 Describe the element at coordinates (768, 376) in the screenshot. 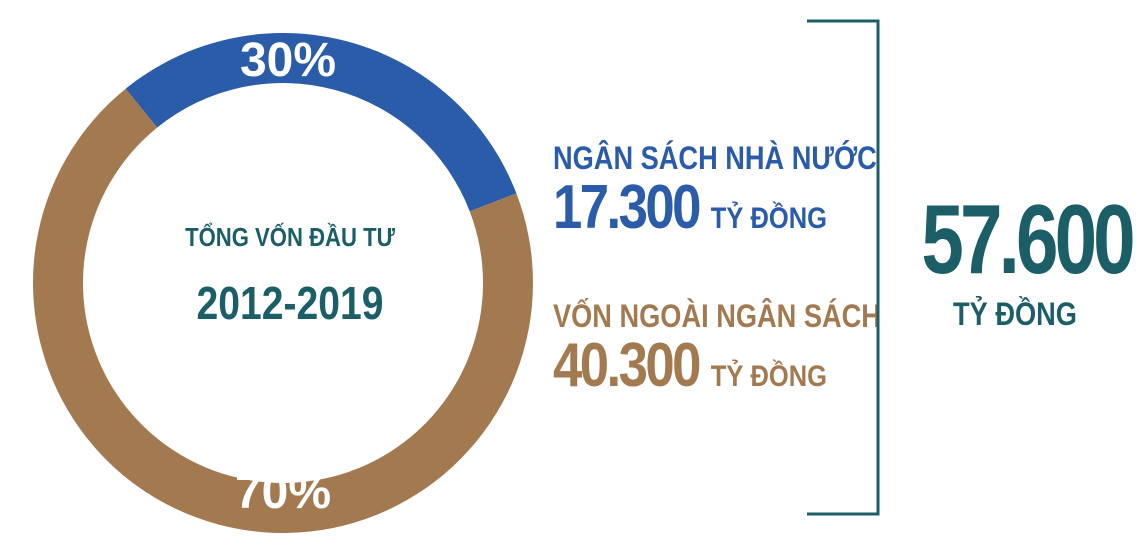

I see `legend-unit-non-budget: TỶ ĐỒNG` at that location.